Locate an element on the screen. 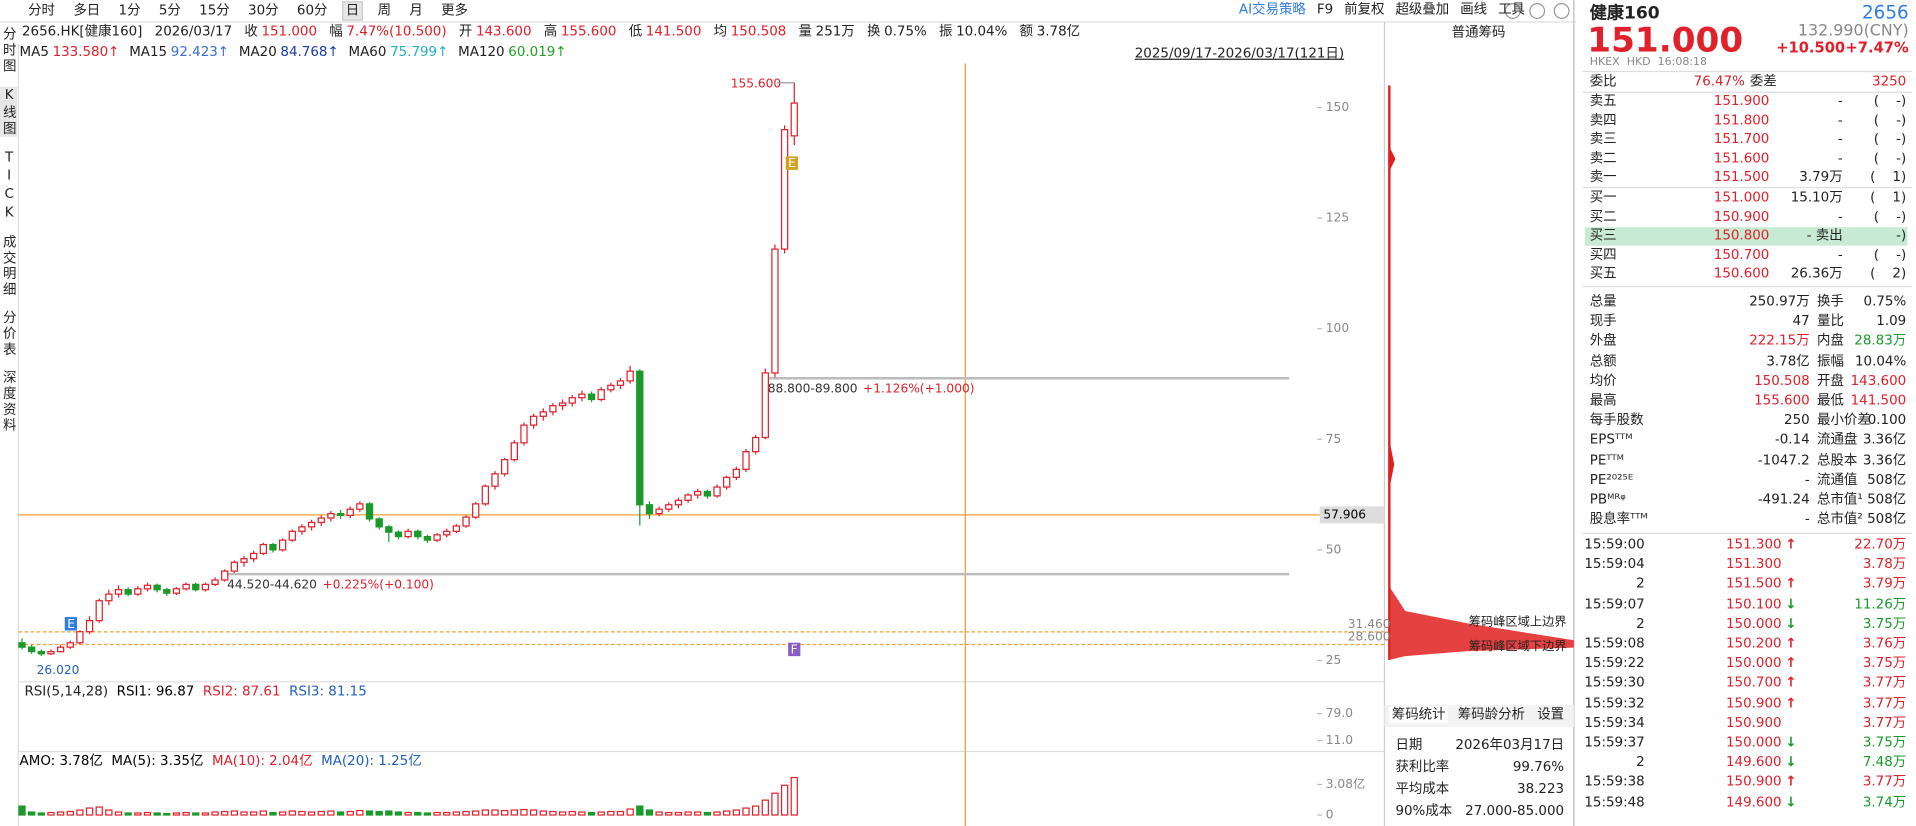  period-tab: 15分 is located at coordinates (214, 10).